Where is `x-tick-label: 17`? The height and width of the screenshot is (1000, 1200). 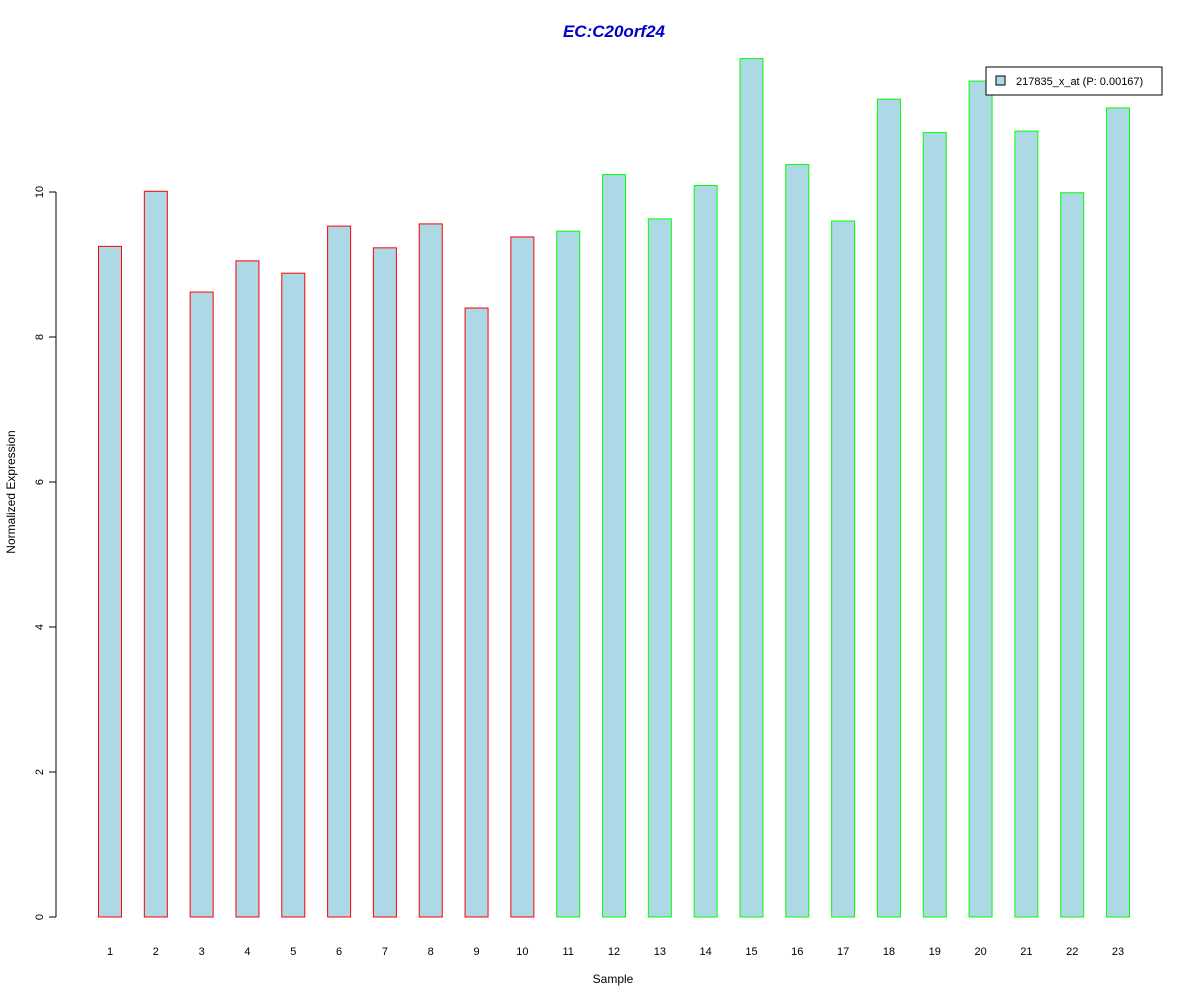 x-tick-label: 17 is located at coordinates (843, 952).